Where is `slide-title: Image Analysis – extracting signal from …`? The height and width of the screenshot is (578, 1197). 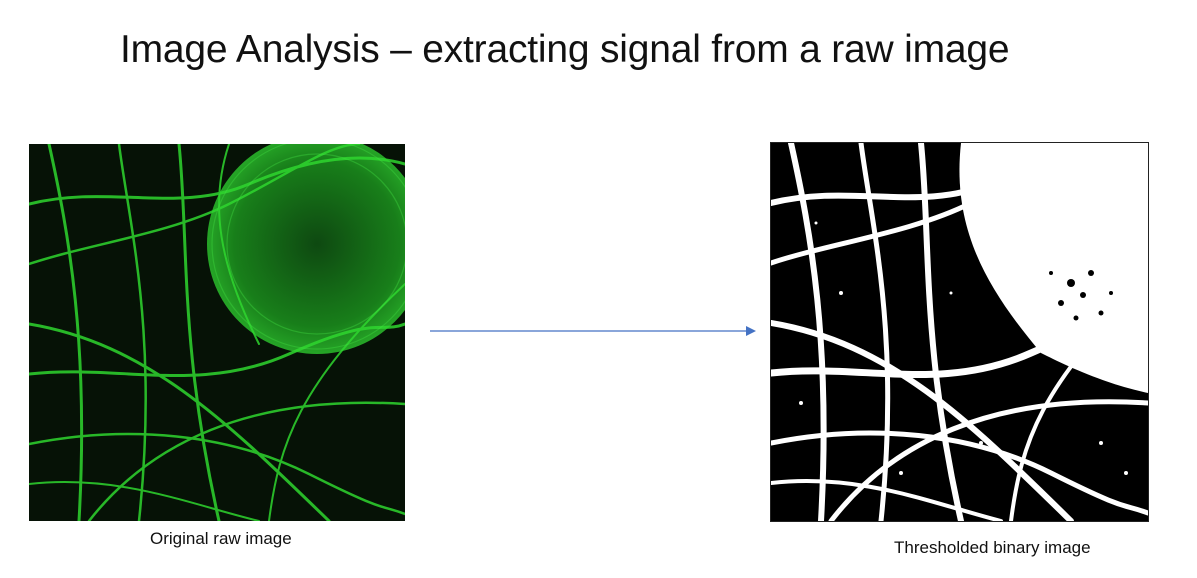 slide-title: Image Analysis – extracting signal from … is located at coordinates (565, 49).